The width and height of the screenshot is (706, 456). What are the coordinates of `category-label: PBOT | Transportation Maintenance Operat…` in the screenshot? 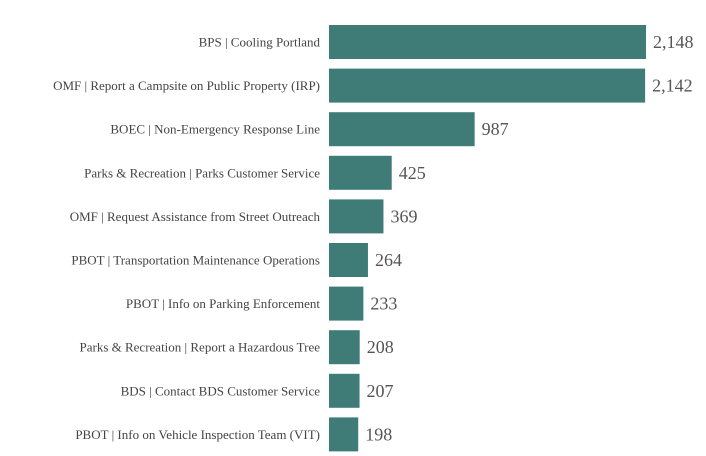 It's located at (195, 260).